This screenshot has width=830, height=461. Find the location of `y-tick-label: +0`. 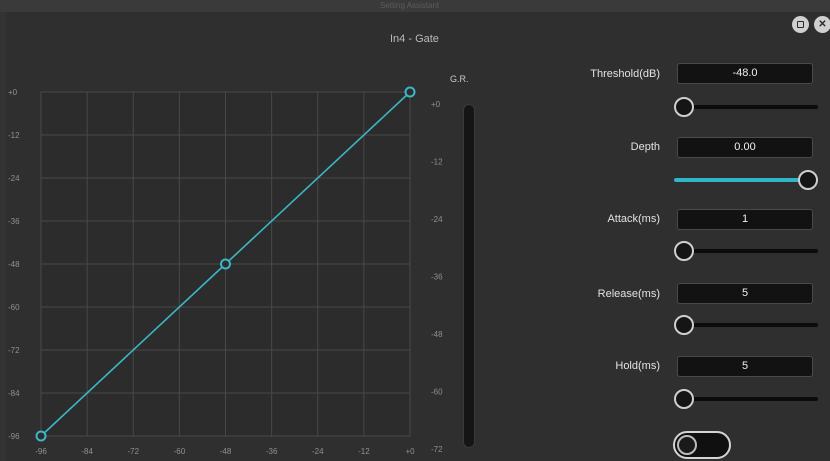

y-tick-label: +0 is located at coordinates (13, 92).